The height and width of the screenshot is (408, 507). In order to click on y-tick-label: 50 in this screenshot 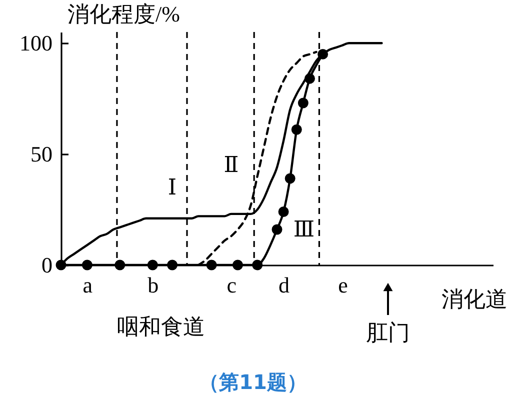, I will do `click(41, 154)`.